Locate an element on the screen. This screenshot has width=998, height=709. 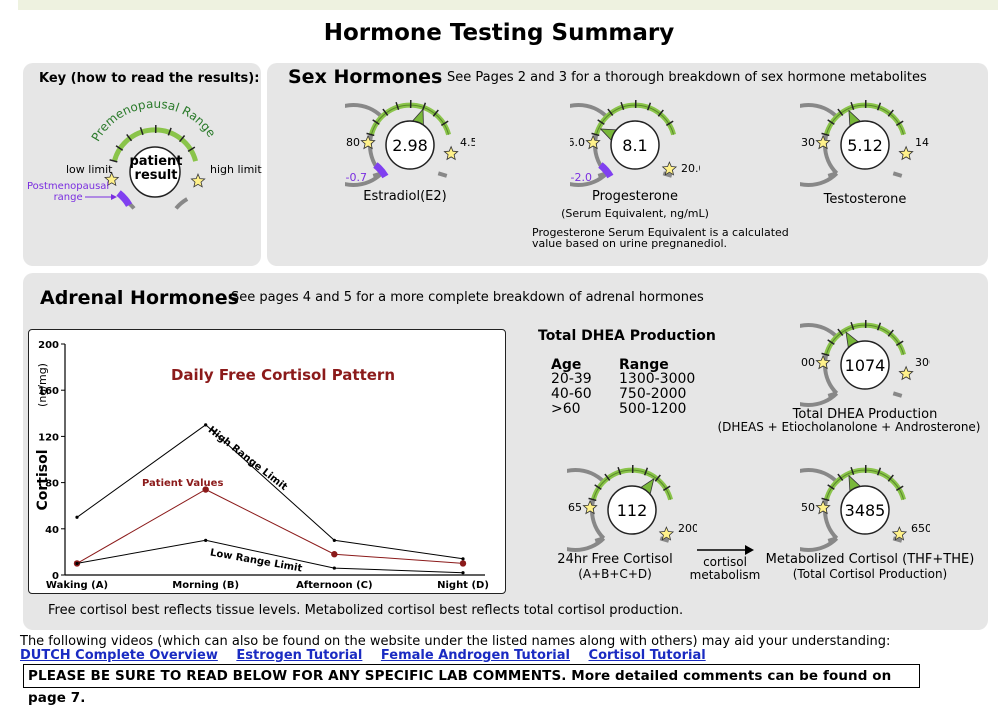
key-post-label: Postmenopausal range is located at coordinates (68, 192).